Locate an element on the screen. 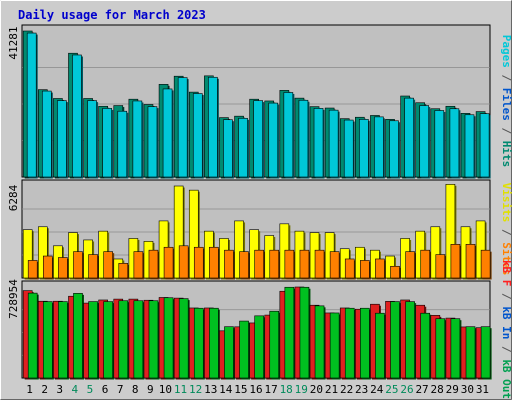  x-tick-label: 26 is located at coordinates (406, 389).